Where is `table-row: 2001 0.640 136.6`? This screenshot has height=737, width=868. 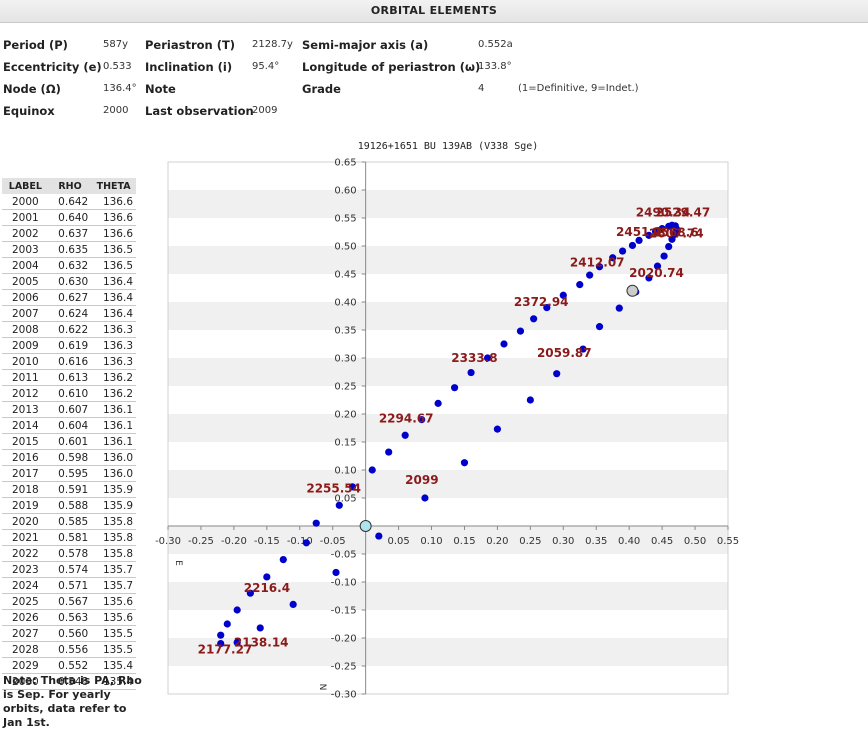 table-row: 2001 0.640 136.6 is located at coordinates (69, 217).